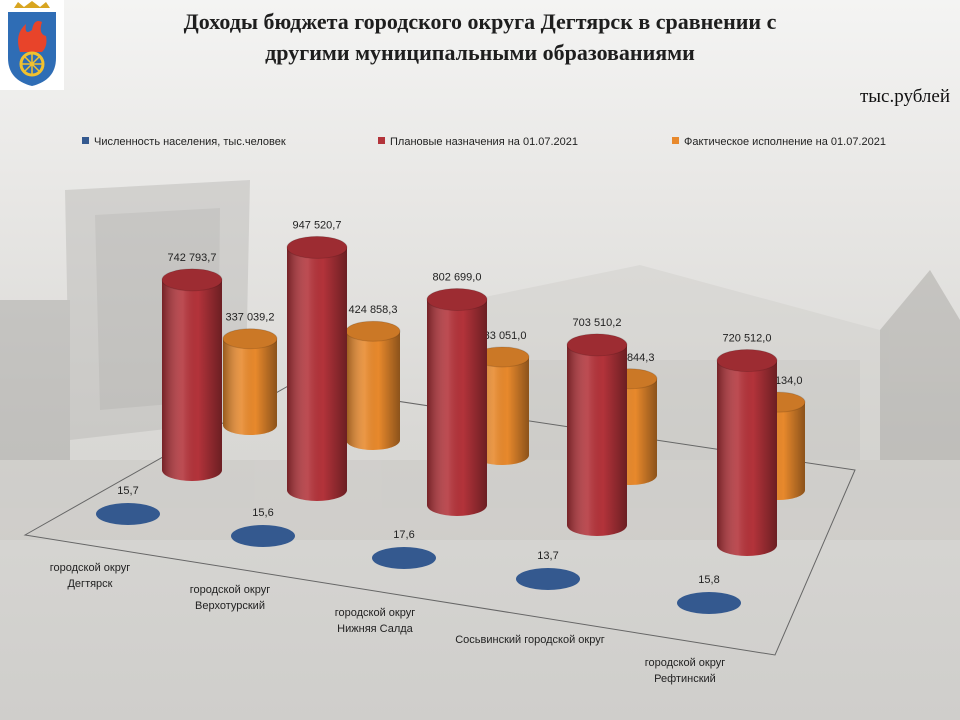 The height and width of the screenshot is (720, 960). I want to click on x-tick-label: Сосьвинский городской округ, so click(530, 640).